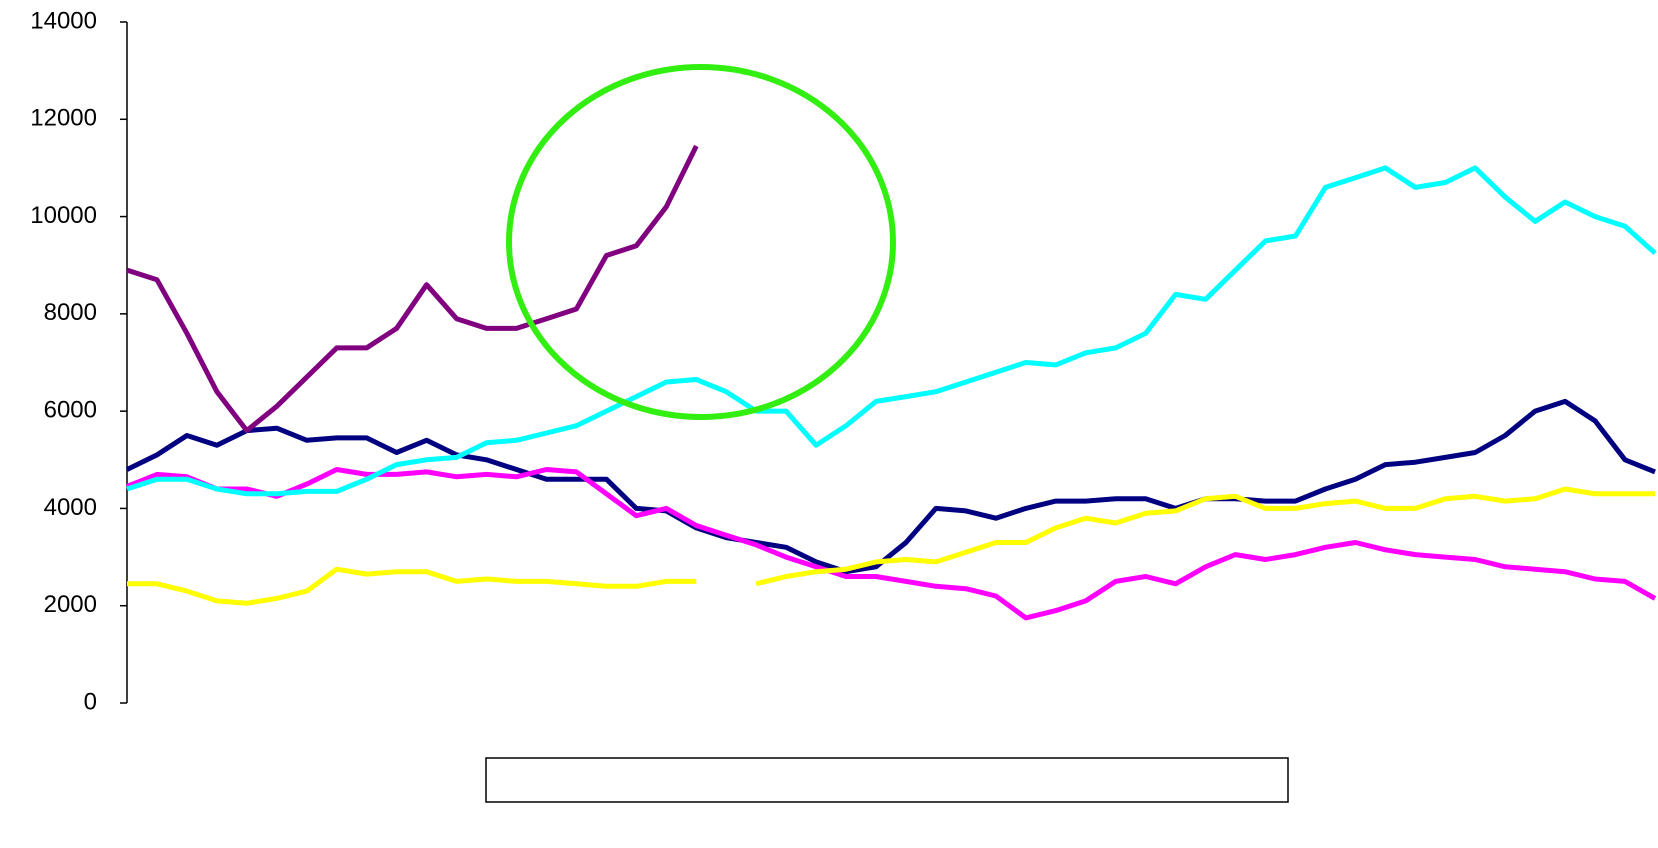 The image size is (1658, 848). What do you see at coordinates (70, 604) in the screenshot?
I see `y-tick-label: 2000` at bounding box center [70, 604].